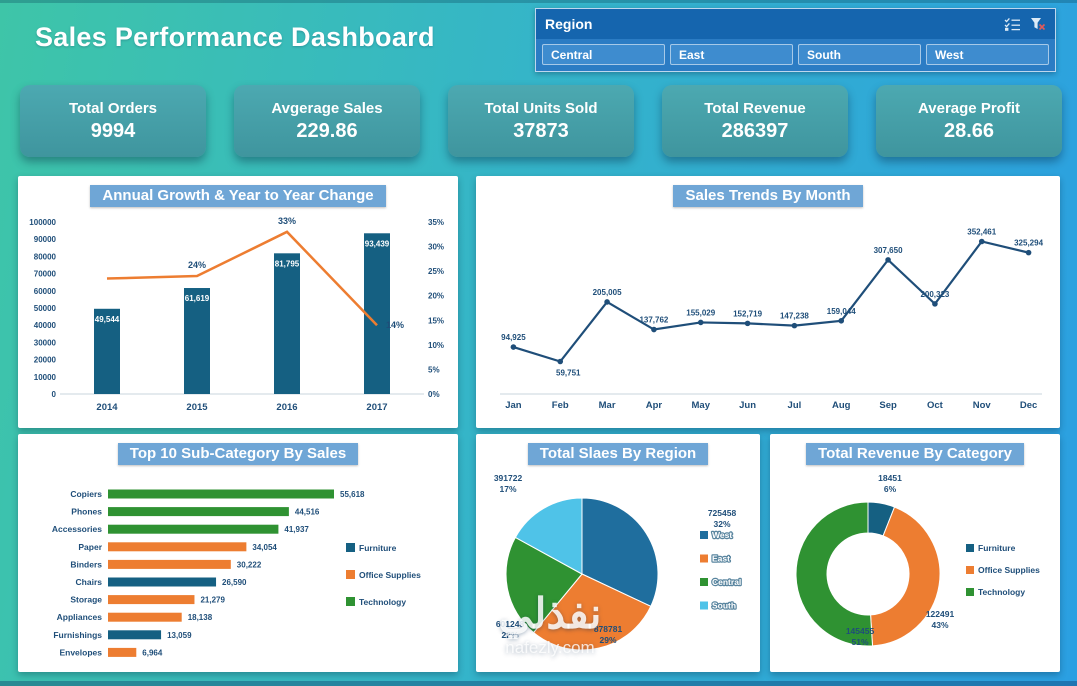  I want to click on left-axis-tick: 60000, so click(45, 291).